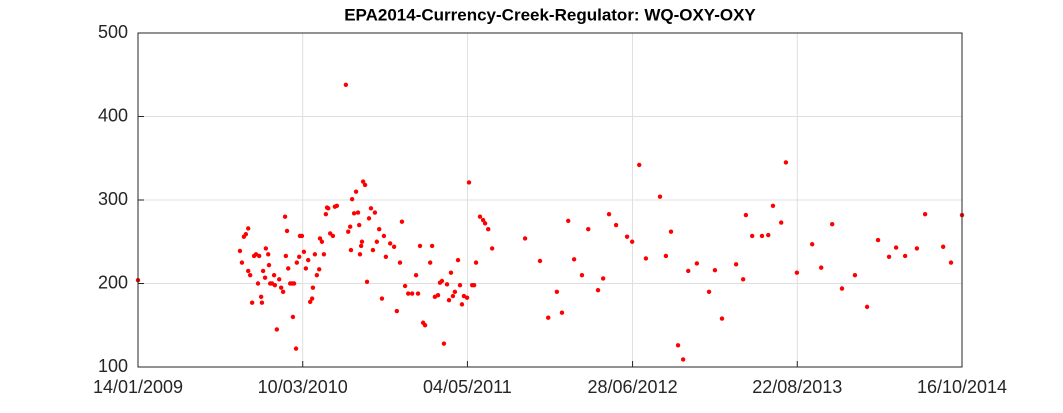 The image size is (1063, 413). I want to click on y-tick-label: 200, so click(113, 282).